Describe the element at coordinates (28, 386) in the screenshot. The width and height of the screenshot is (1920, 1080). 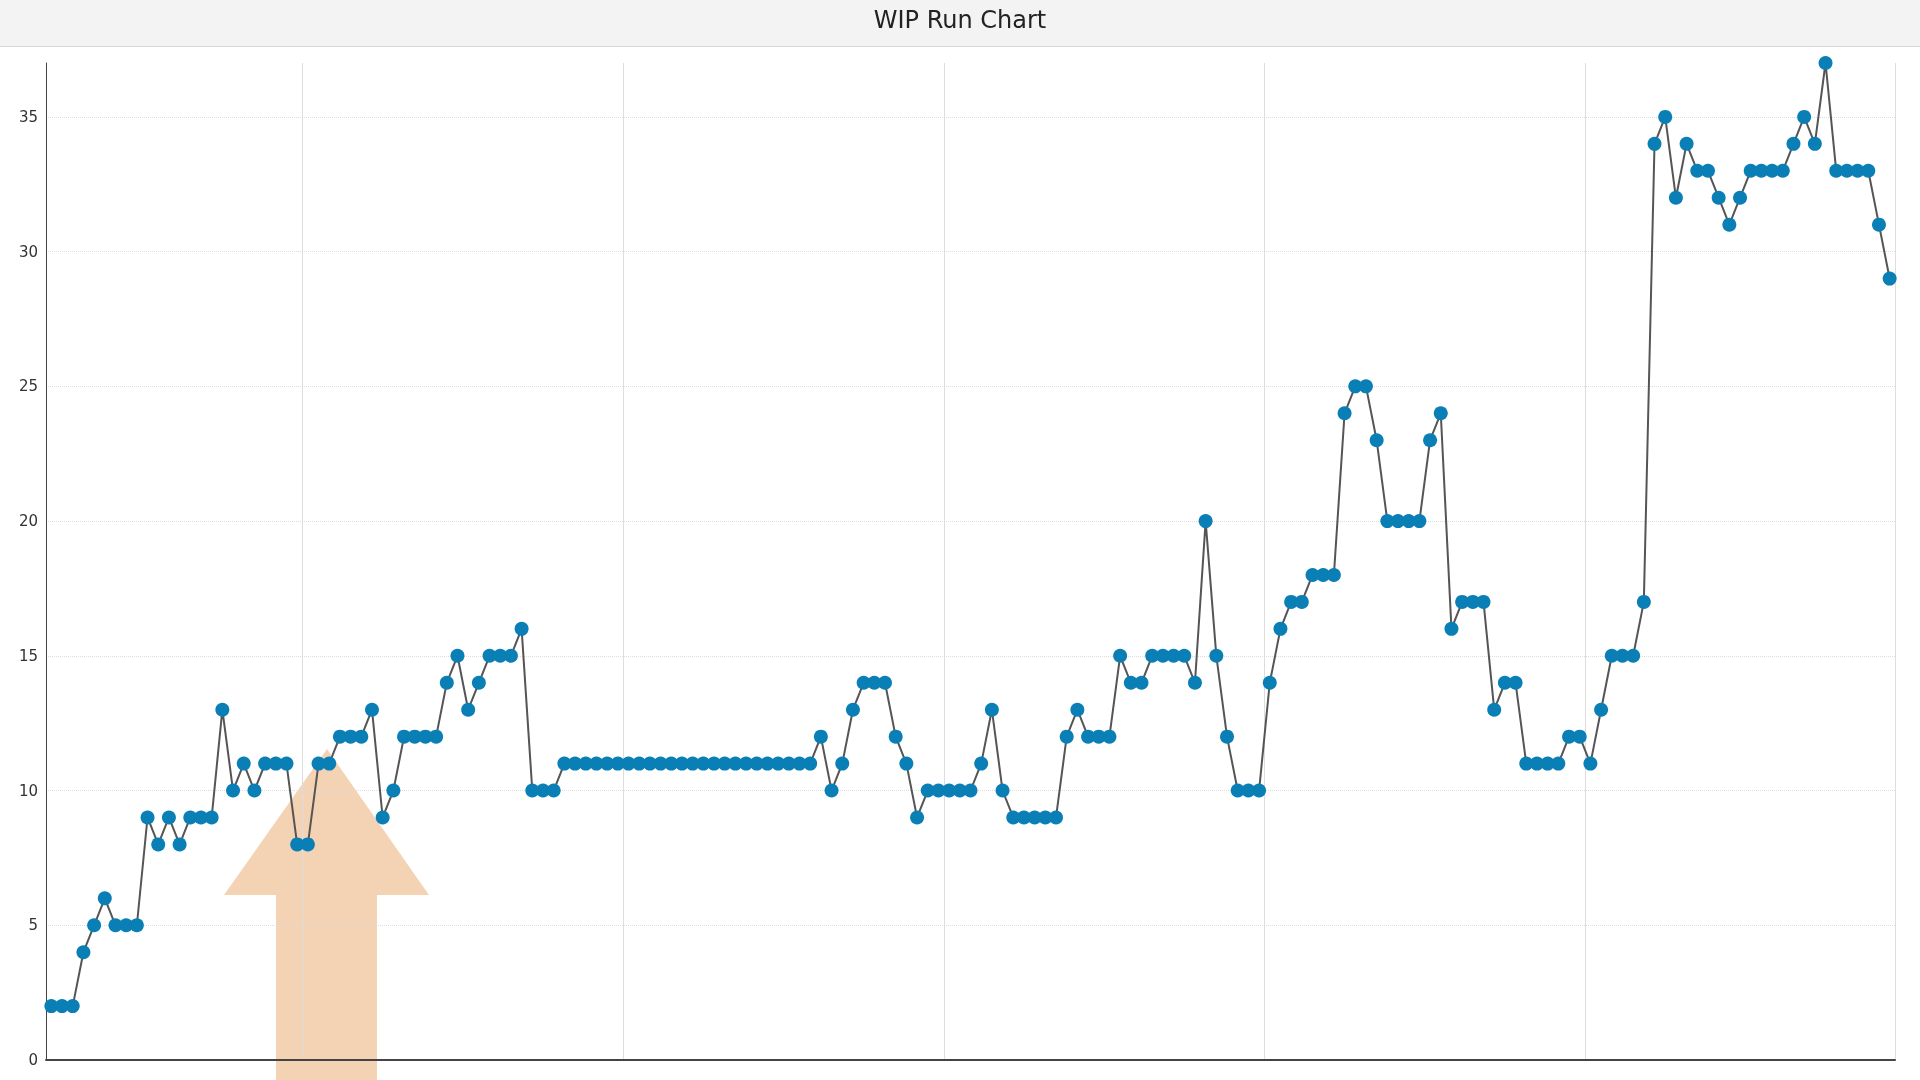
I see `y-tick-label: 25` at that location.